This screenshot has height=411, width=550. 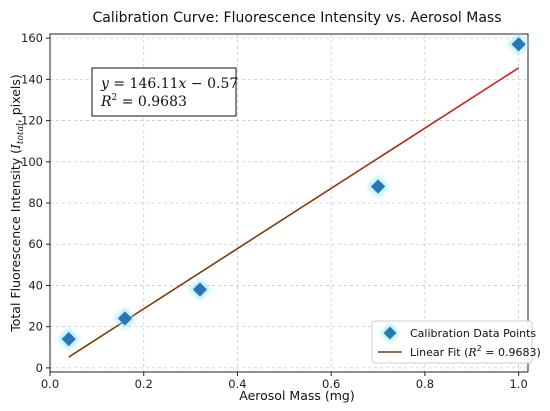 What do you see at coordinates (15, 98) in the screenshot?
I see `y-axis-label-tail: , pixels)` at bounding box center [15, 98].